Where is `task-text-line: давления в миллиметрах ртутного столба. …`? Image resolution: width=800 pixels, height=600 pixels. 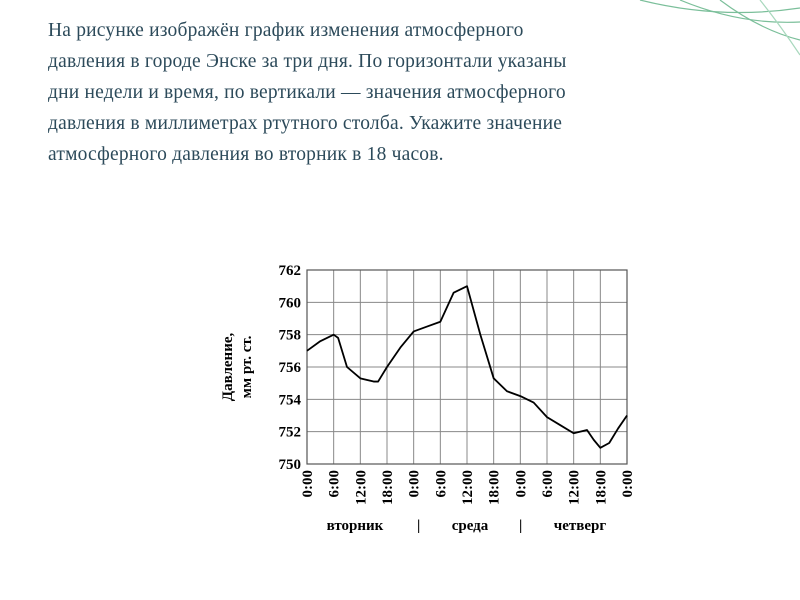
task-text-line: давления в миллиметрах ртутного столба. … is located at coordinates (305, 123).